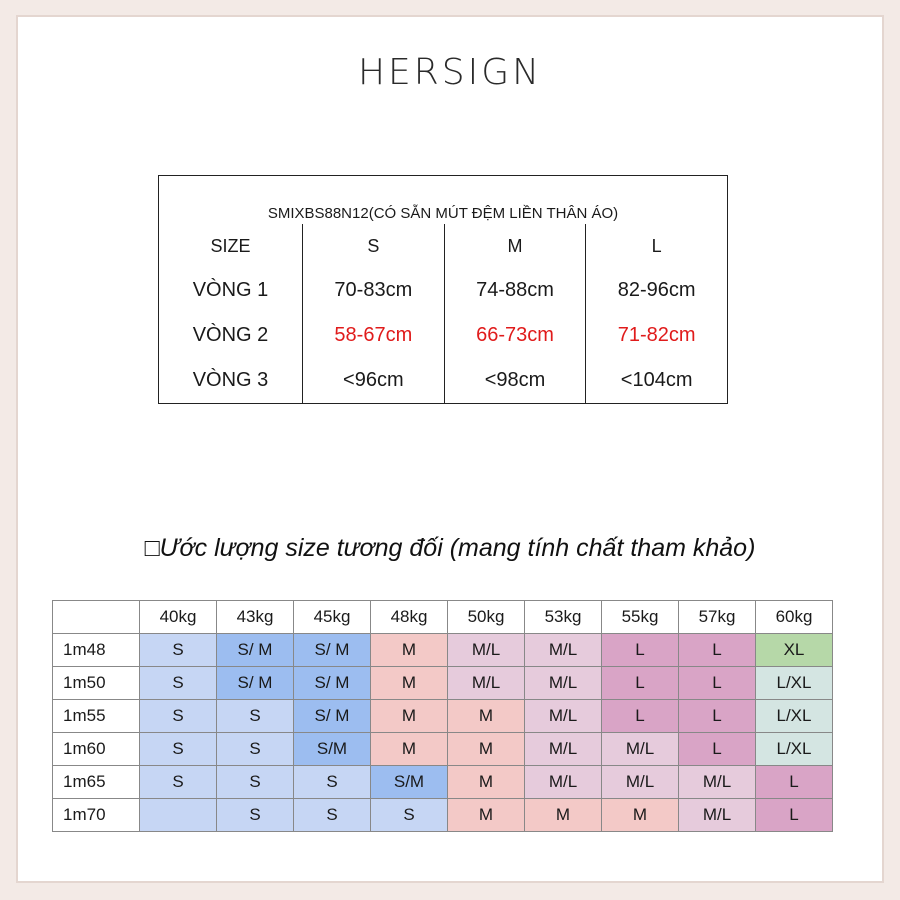  Describe the element at coordinates (563, 617) in the screenshot. I see `weight-header: 53kg` at that location.